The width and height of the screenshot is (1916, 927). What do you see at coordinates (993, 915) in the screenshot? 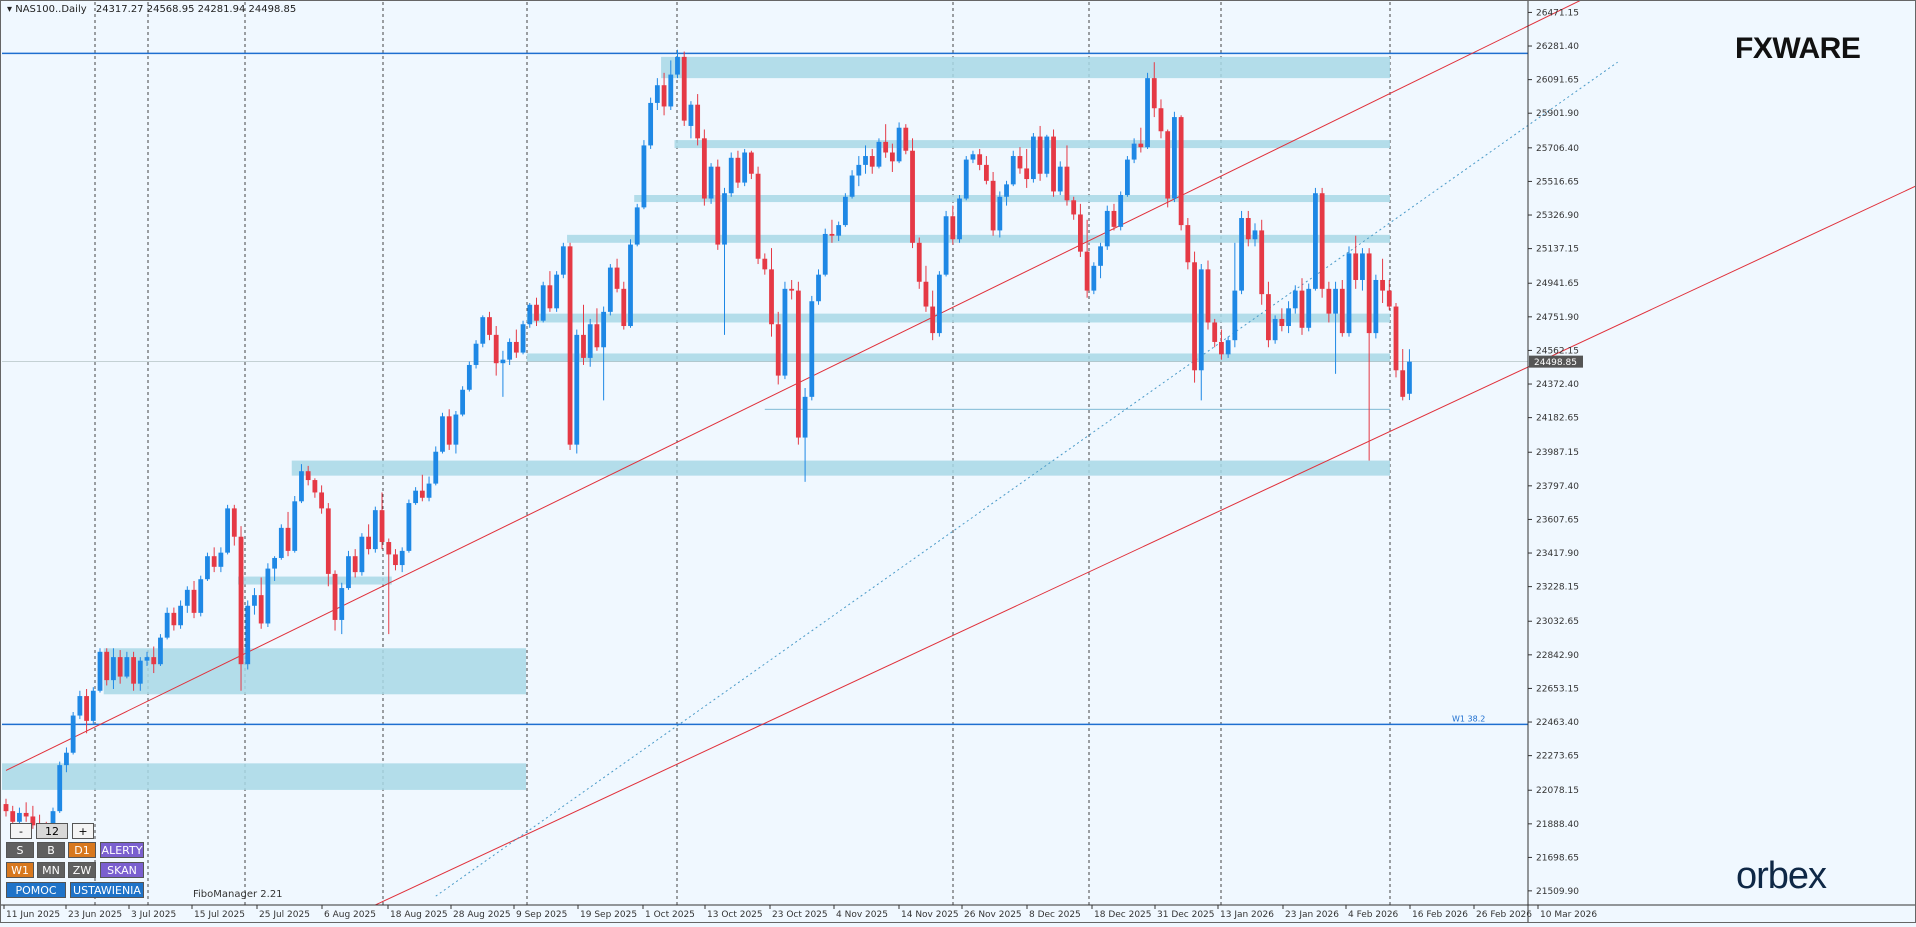
I see `x-tick-label: 26 Nov 2025` at bounding box center [993, 915].